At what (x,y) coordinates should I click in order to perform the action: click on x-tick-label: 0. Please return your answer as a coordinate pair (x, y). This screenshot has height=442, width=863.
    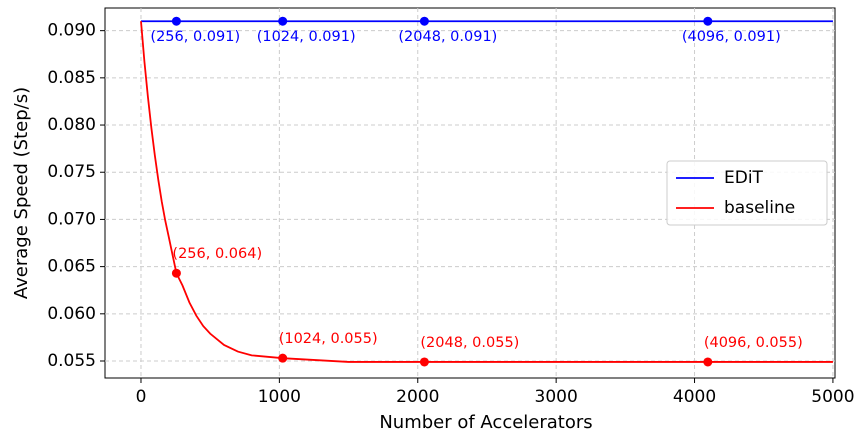
    Looking at the image, I should click on (141, 397).